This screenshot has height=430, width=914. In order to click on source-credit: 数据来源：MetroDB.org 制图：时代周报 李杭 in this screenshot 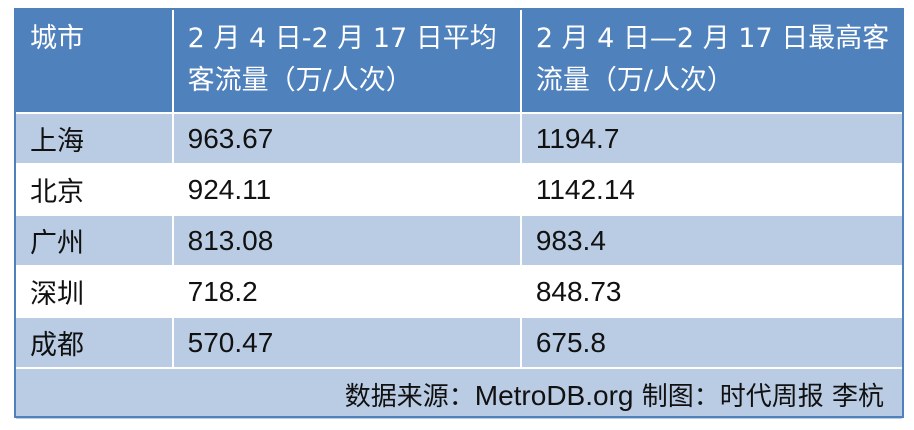, I will do `click(459, 394)`.